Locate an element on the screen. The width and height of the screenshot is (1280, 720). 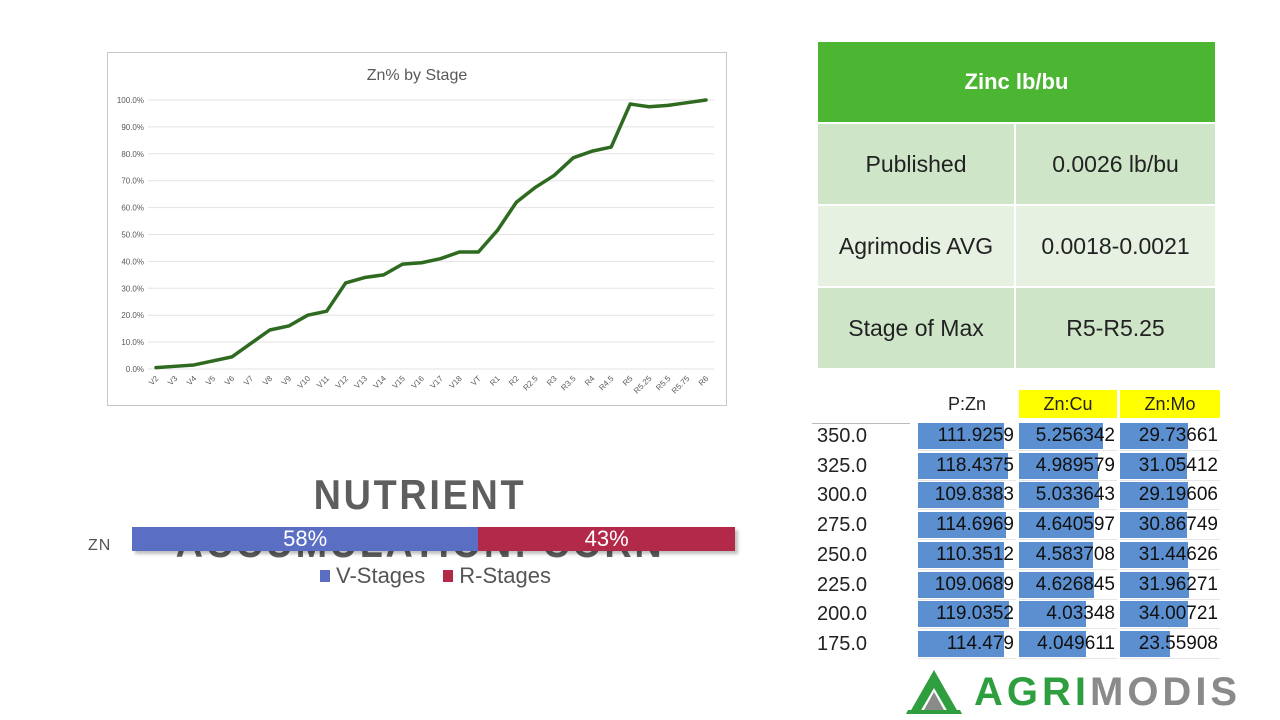
x-tick-label: V3 is located at coordinates (173, 381).